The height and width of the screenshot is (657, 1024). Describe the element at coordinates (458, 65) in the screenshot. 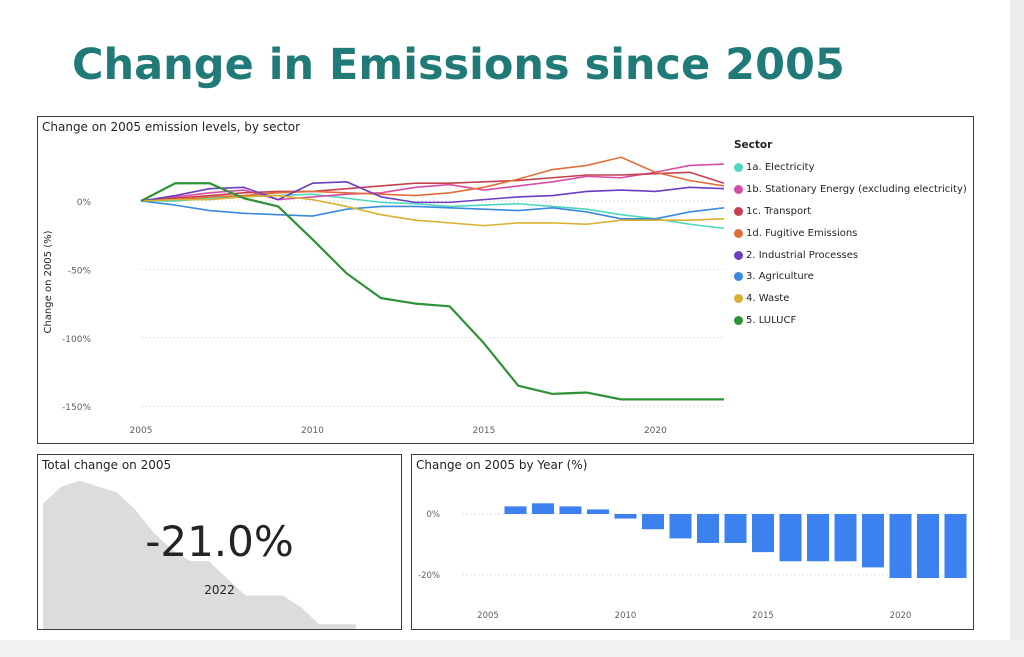

I see `page-title: Change in Emissions since 2005` at that location.